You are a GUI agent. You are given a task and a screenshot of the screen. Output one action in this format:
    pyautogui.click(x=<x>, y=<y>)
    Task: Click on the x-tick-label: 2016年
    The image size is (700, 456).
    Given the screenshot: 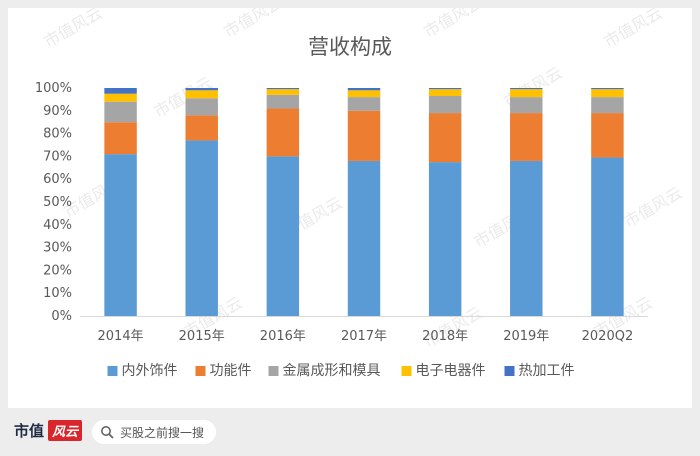 What is the action you would take?
    pyautogui.click(x=283, y=336)
    